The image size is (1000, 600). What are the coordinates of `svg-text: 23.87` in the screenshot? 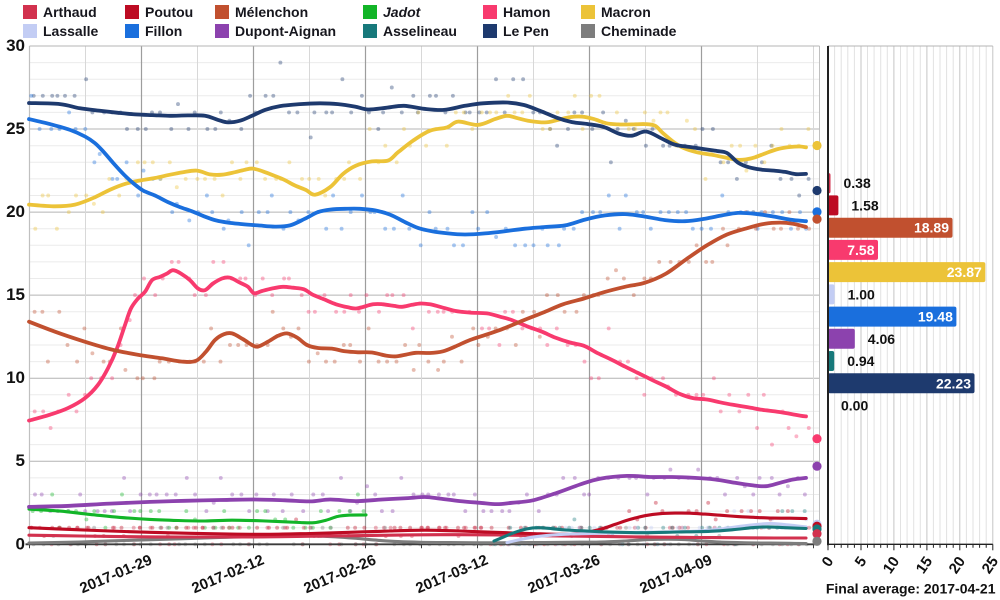 It's located at (964, 272).